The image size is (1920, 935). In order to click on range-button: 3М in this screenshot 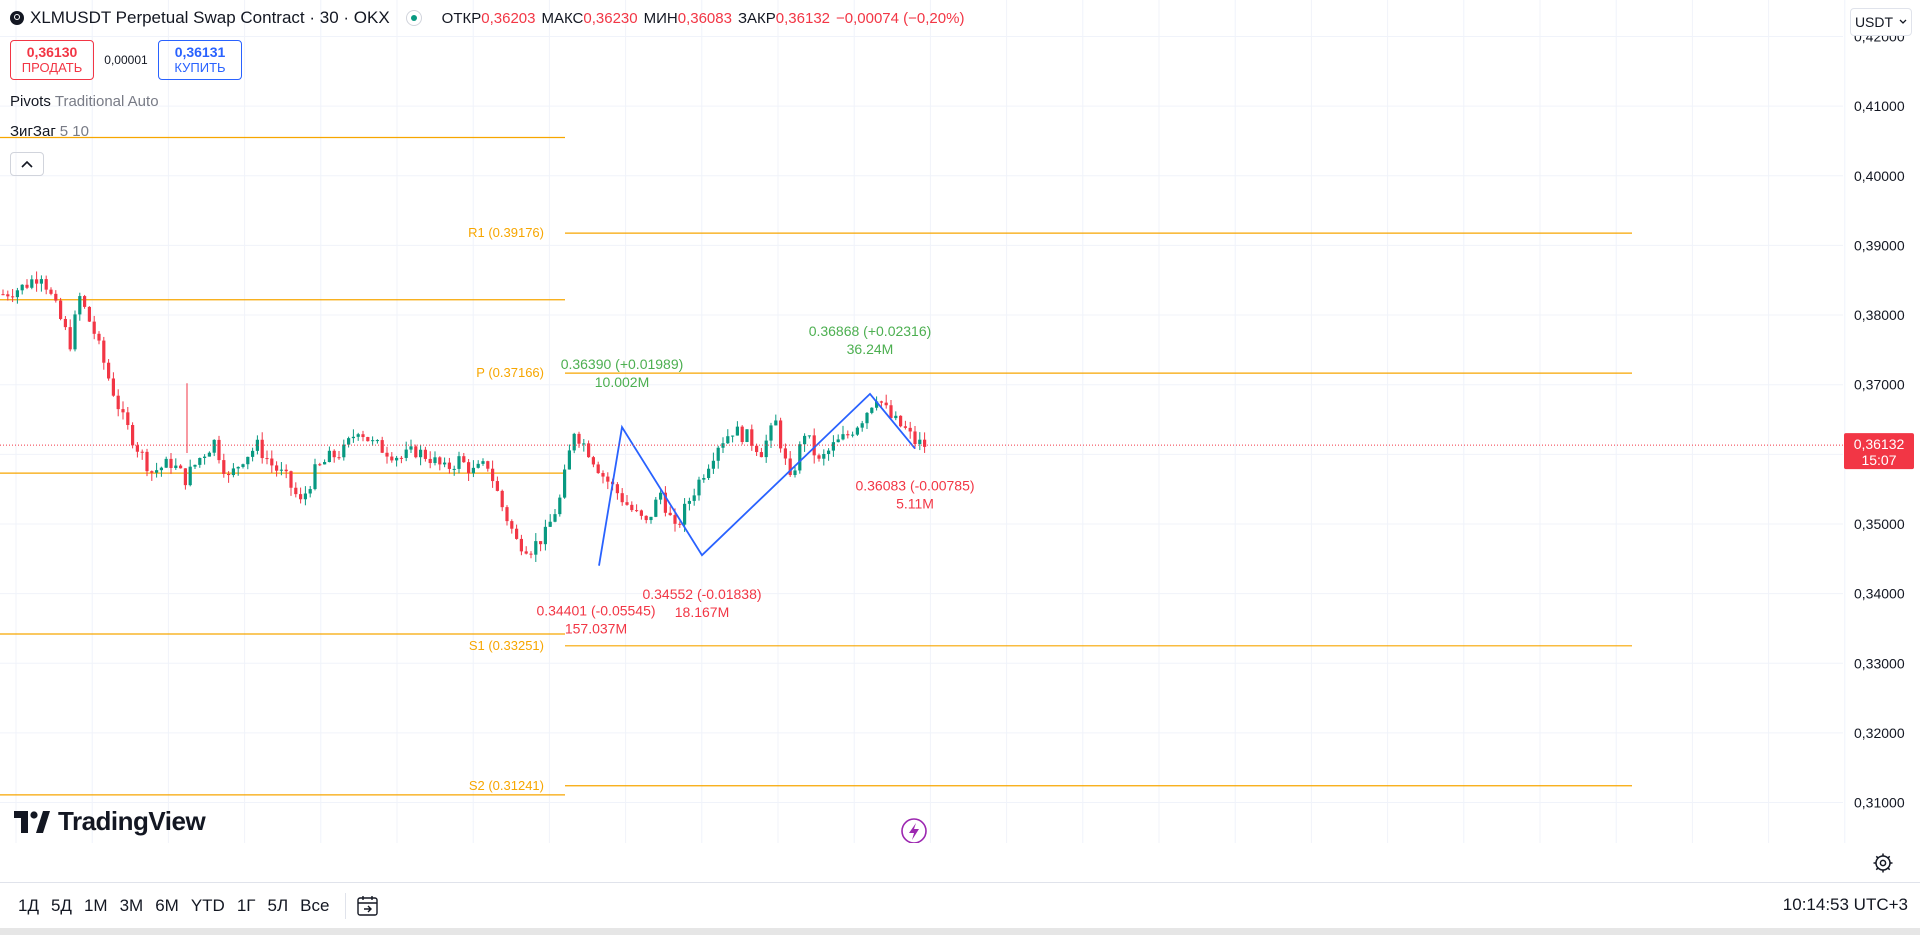, I will do `click(131, 905)`.